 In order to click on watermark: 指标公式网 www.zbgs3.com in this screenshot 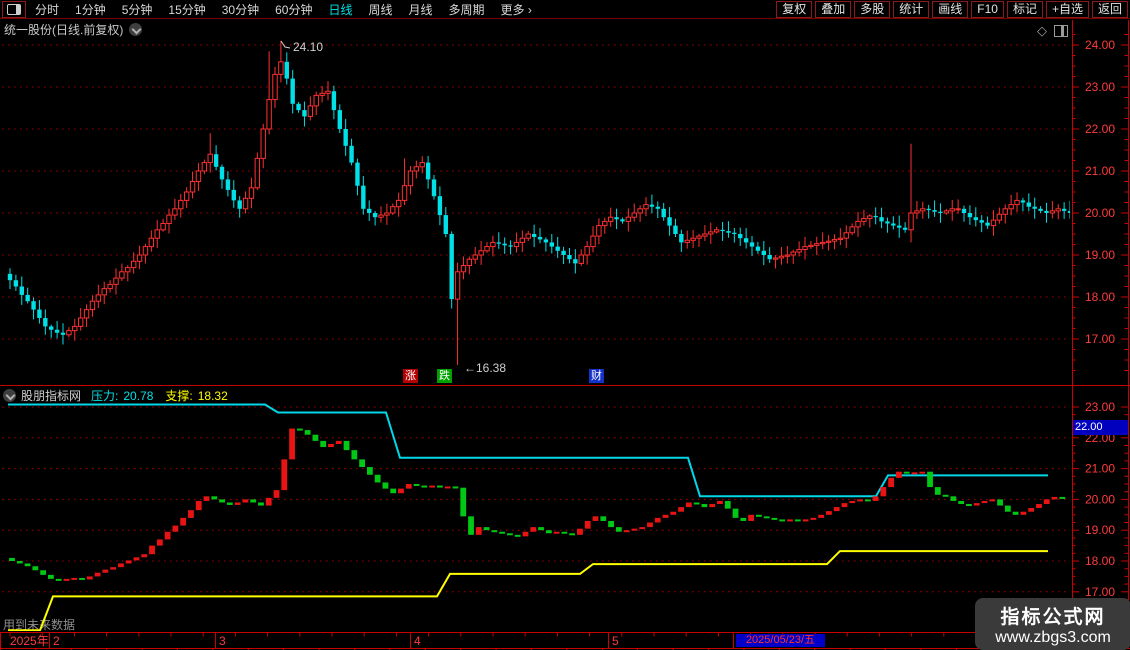, I will do `click(1052, 624)`.